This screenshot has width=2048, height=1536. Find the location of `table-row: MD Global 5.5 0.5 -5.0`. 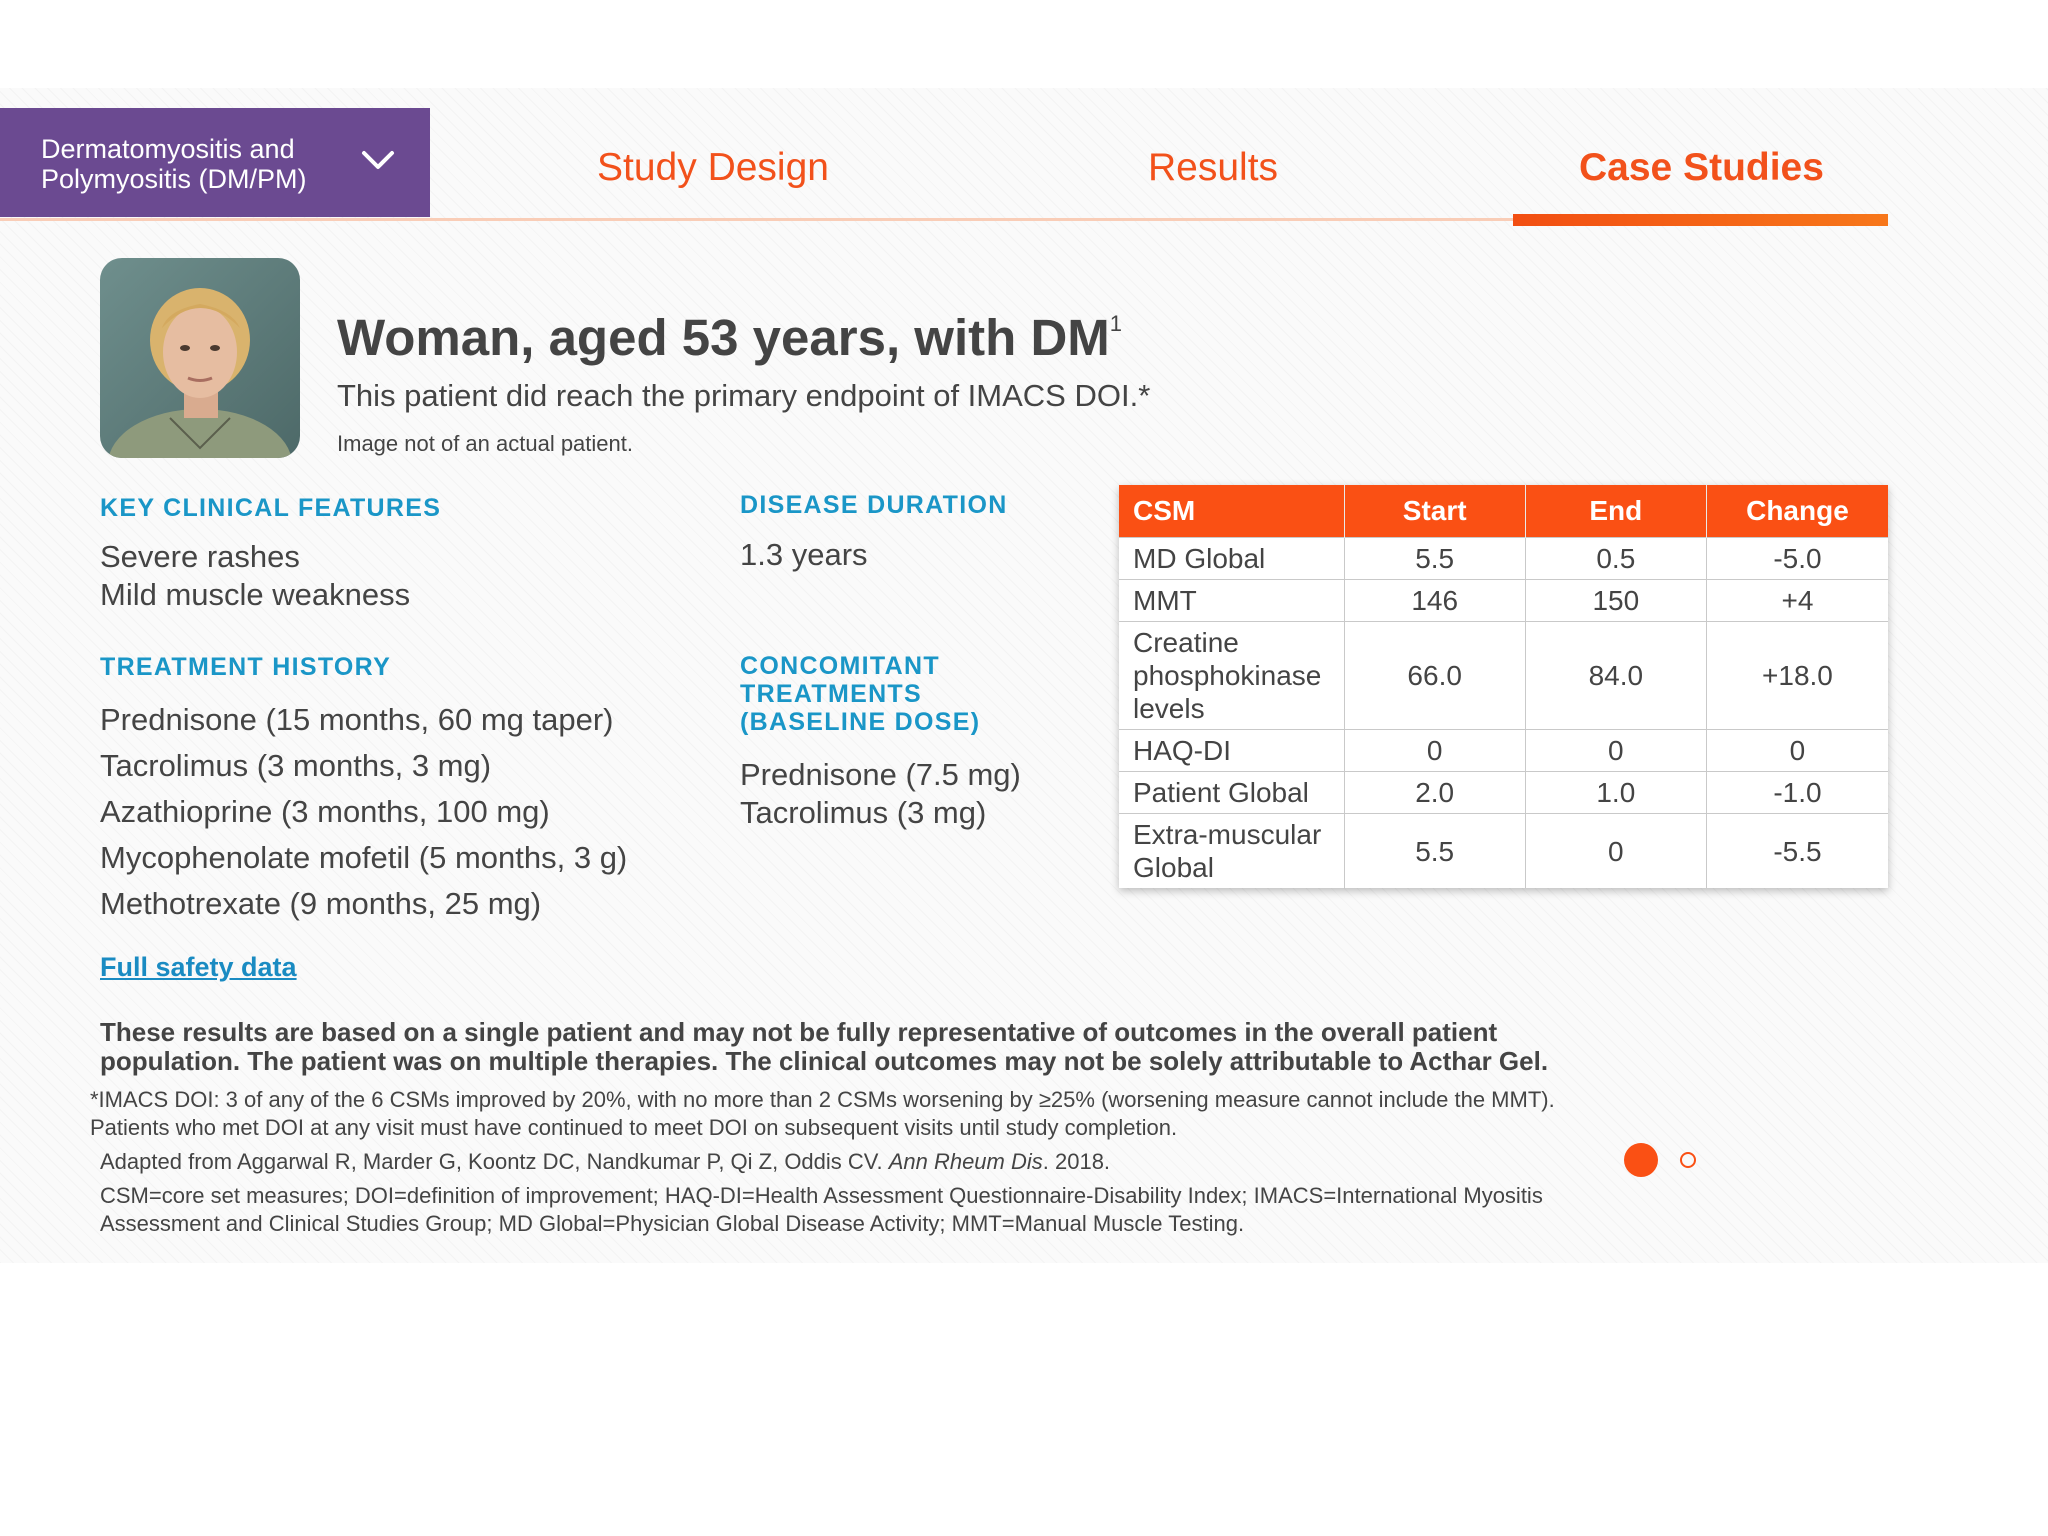

table-row: MD Global 5.5 0.5 -5.0 is located at coordinates (1503, 559).